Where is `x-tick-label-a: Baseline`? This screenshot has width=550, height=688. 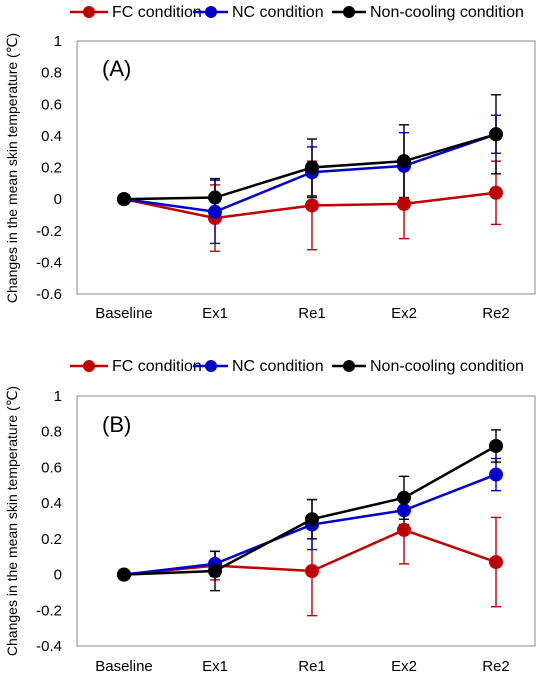 x-tick-label-a: Baseline is located at coordinates (124, 313).